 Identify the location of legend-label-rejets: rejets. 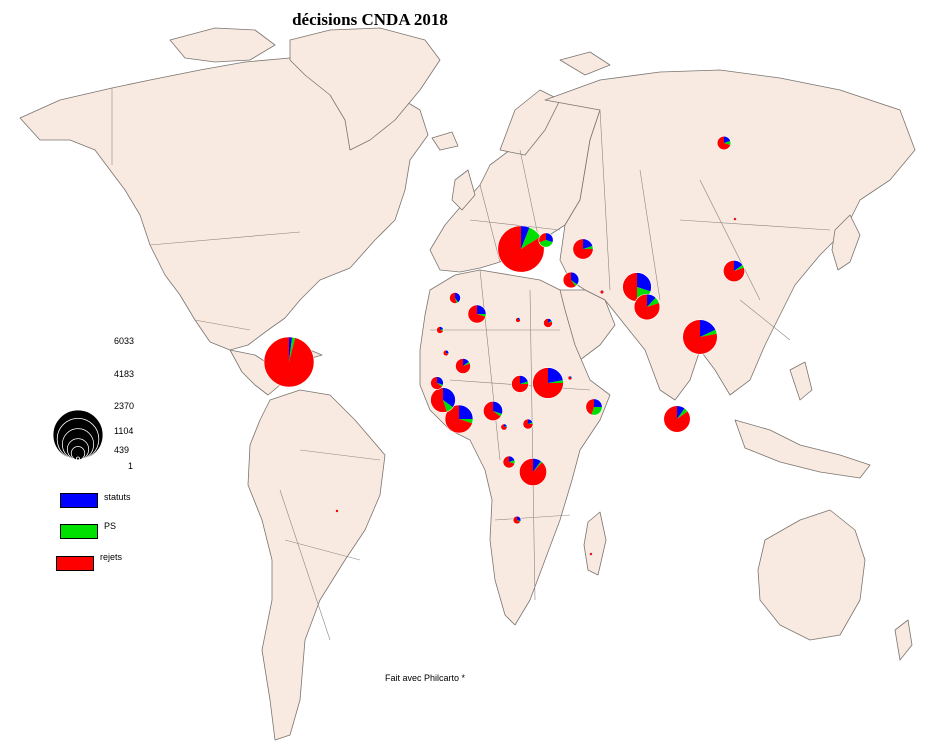
(111, 557).